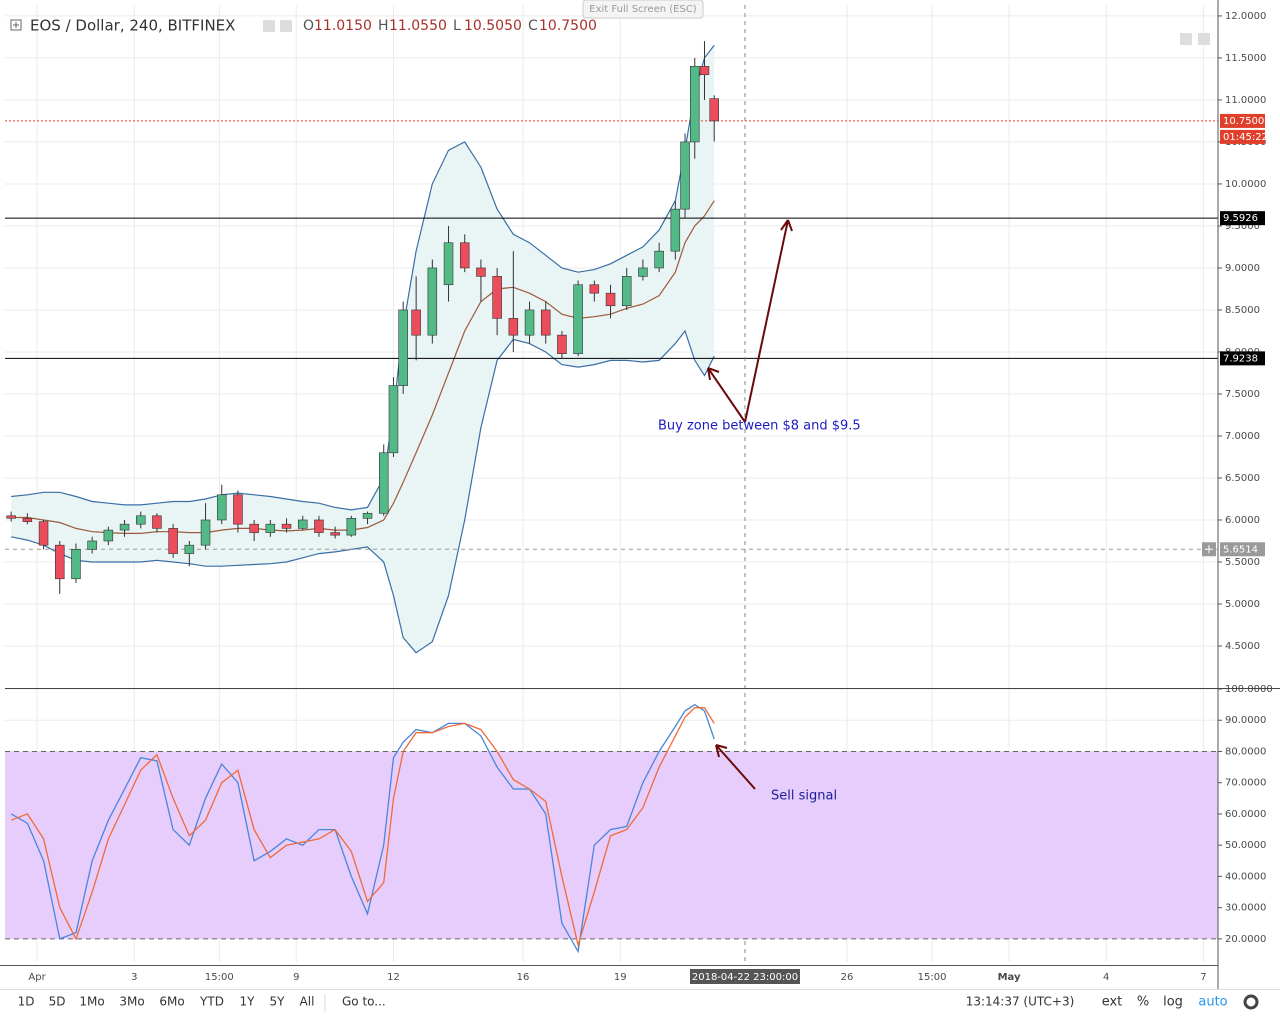 Image resolution: width=1280 pixels, height=1024 pixels. What do you see at coordinates (1245, 751) in the screenshot?
I see `y-tick-label: 80.0000` at bounding box center [1245, 751].